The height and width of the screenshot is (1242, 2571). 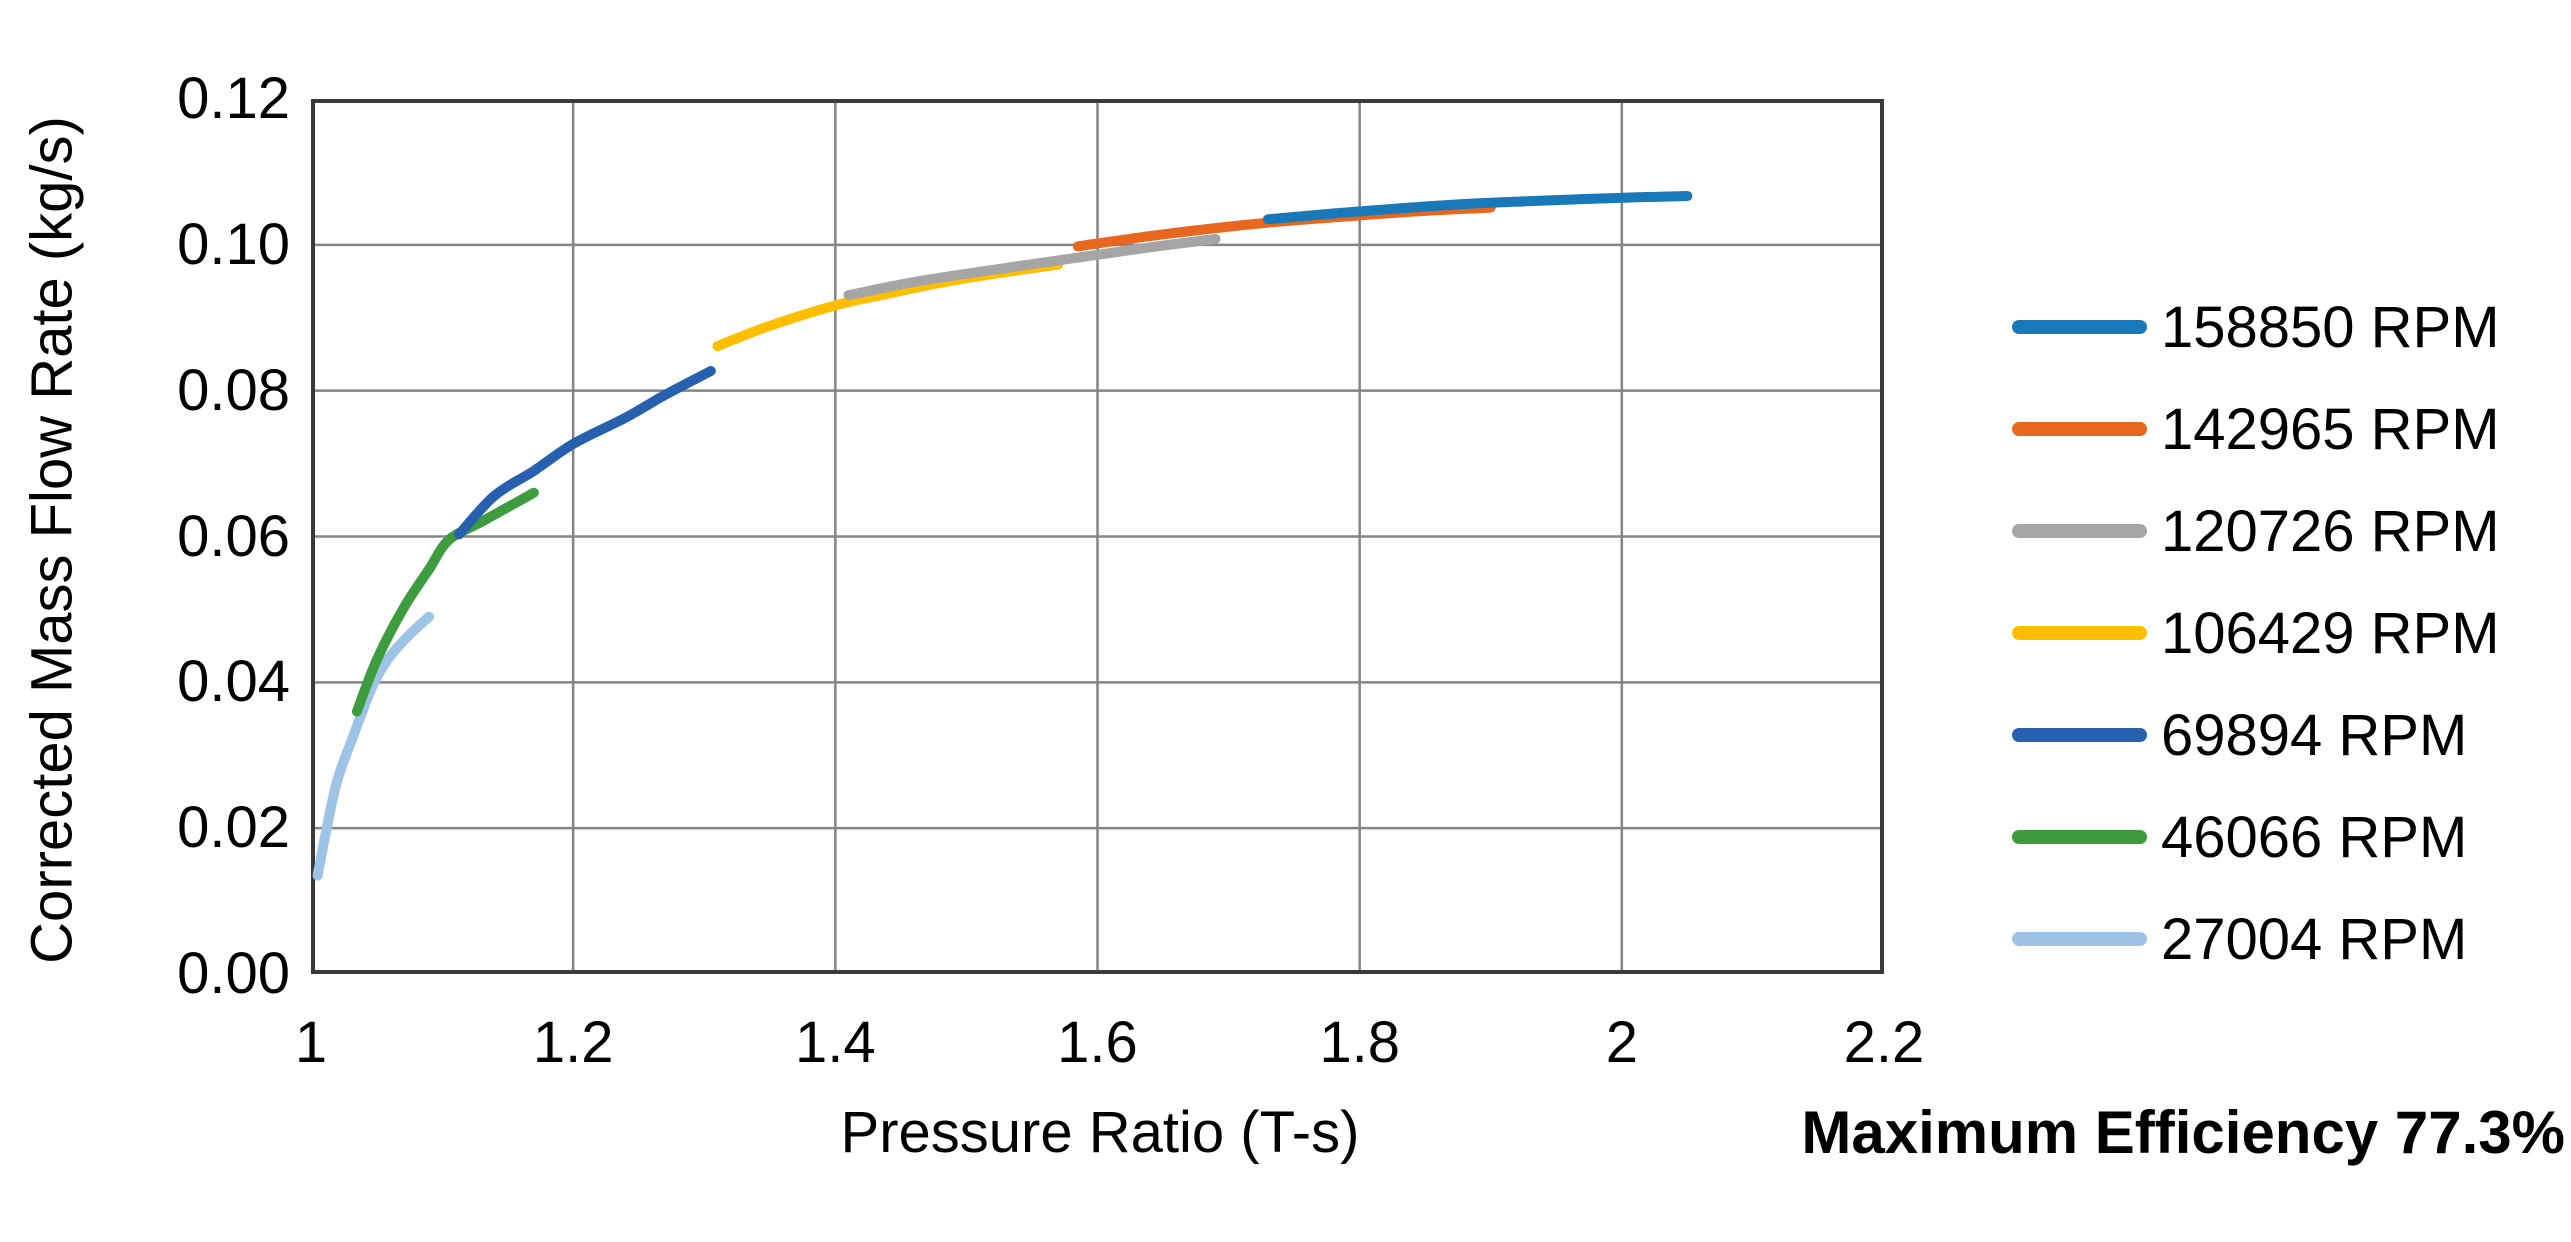 I want to click on speed-line-106429-rpm, so click(x=888, y=305).